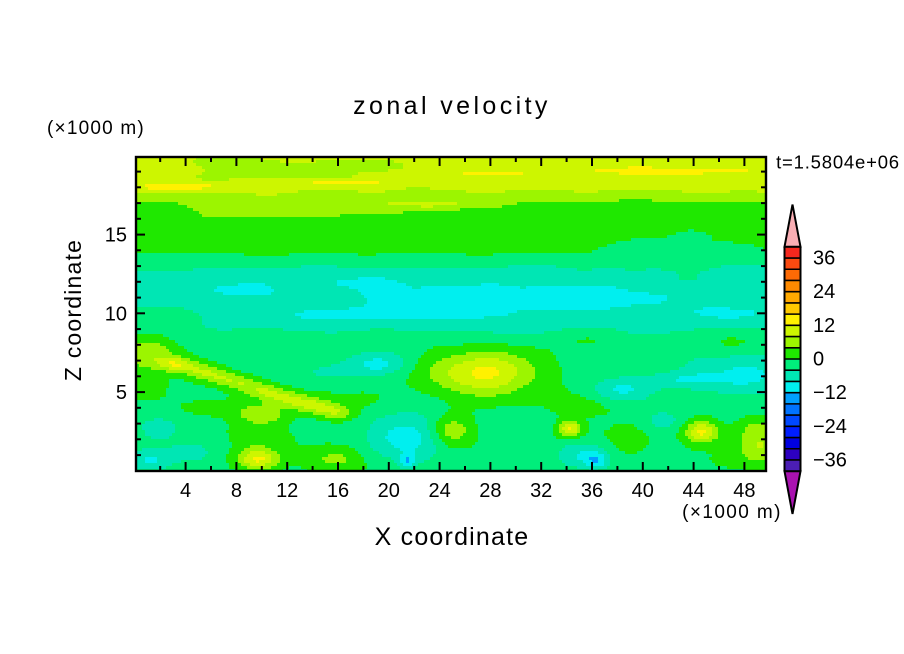 The height and width of the screenshot is (654, 904). Describe the element at coordinates (643, 491) in the screenshot. I see `svg-text: 40` at that location.